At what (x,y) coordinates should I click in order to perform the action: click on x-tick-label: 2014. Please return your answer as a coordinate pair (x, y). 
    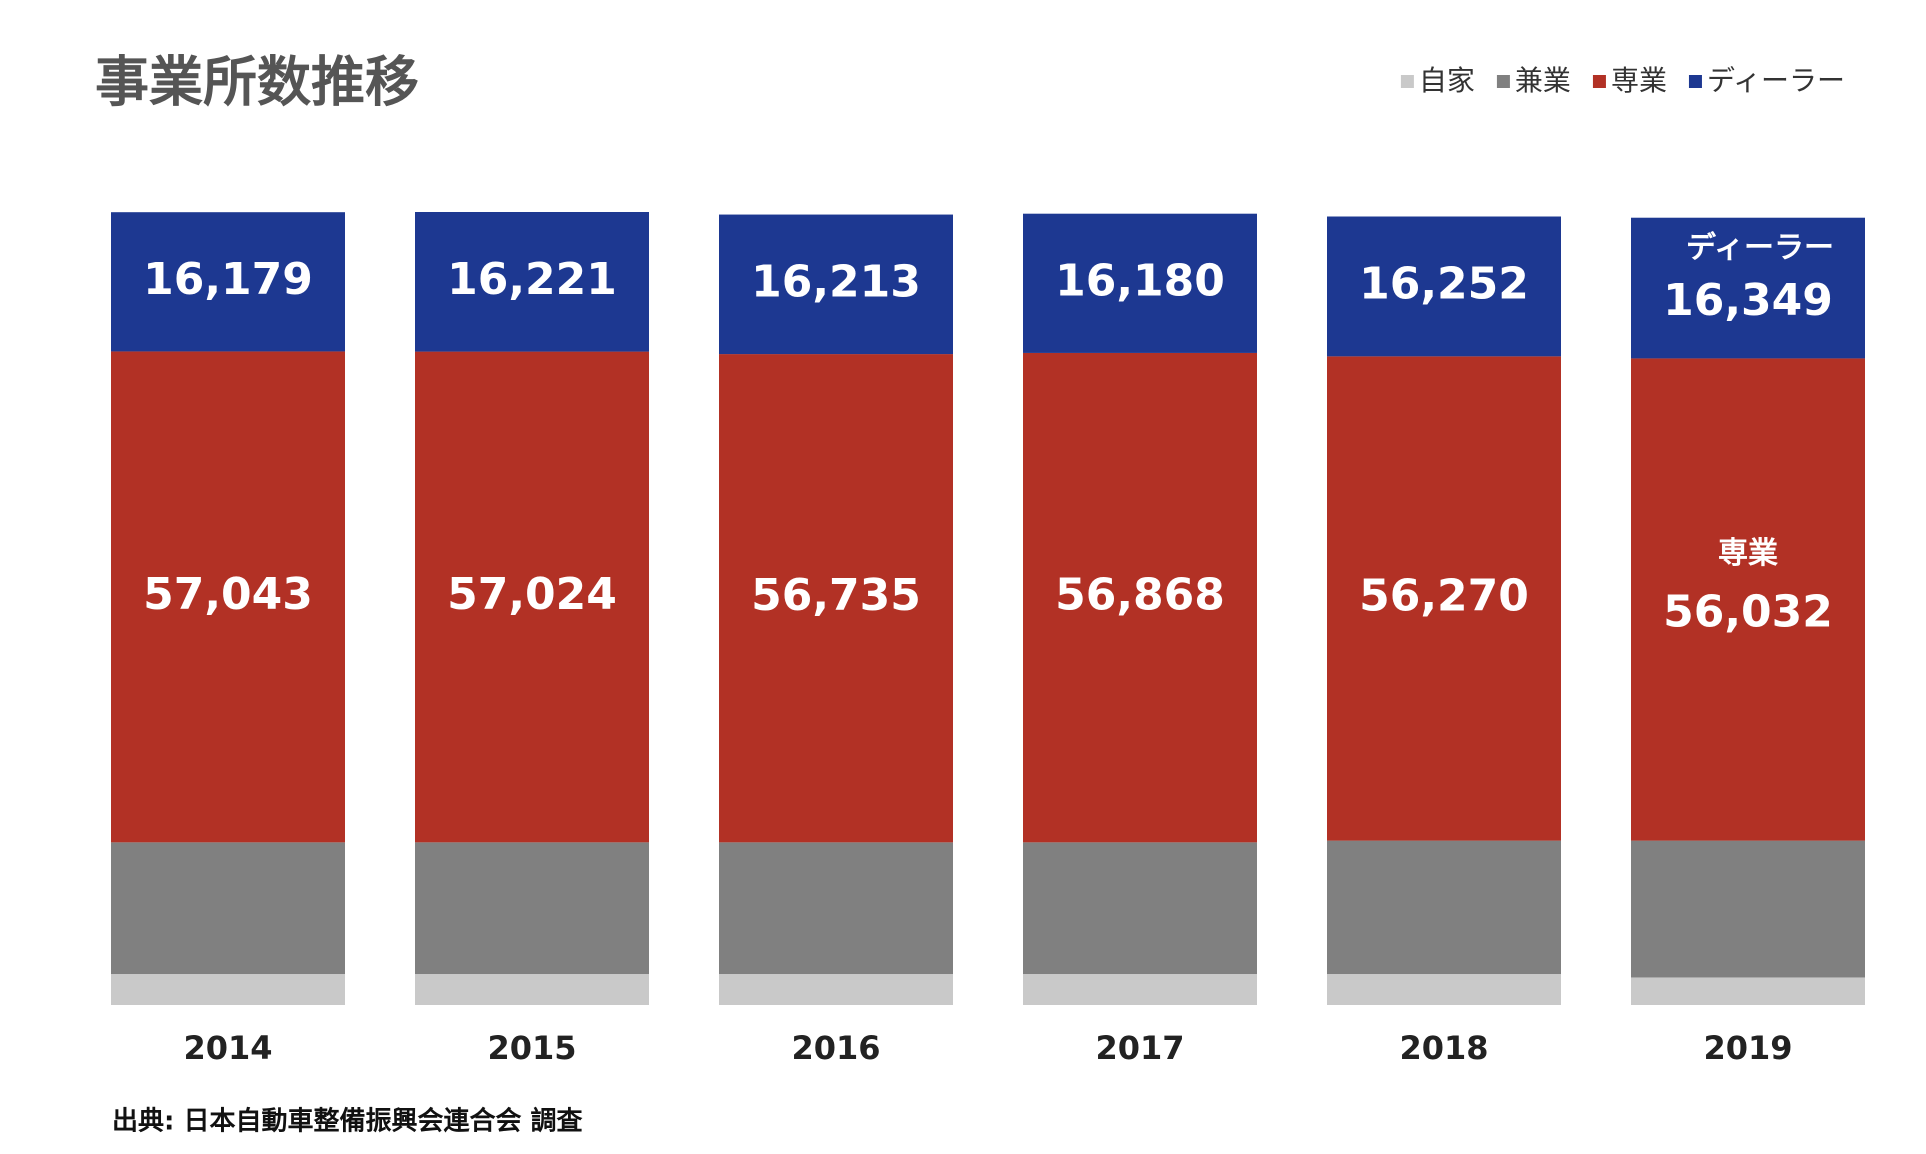
    Looking at the image, I should click on (227, 1048).